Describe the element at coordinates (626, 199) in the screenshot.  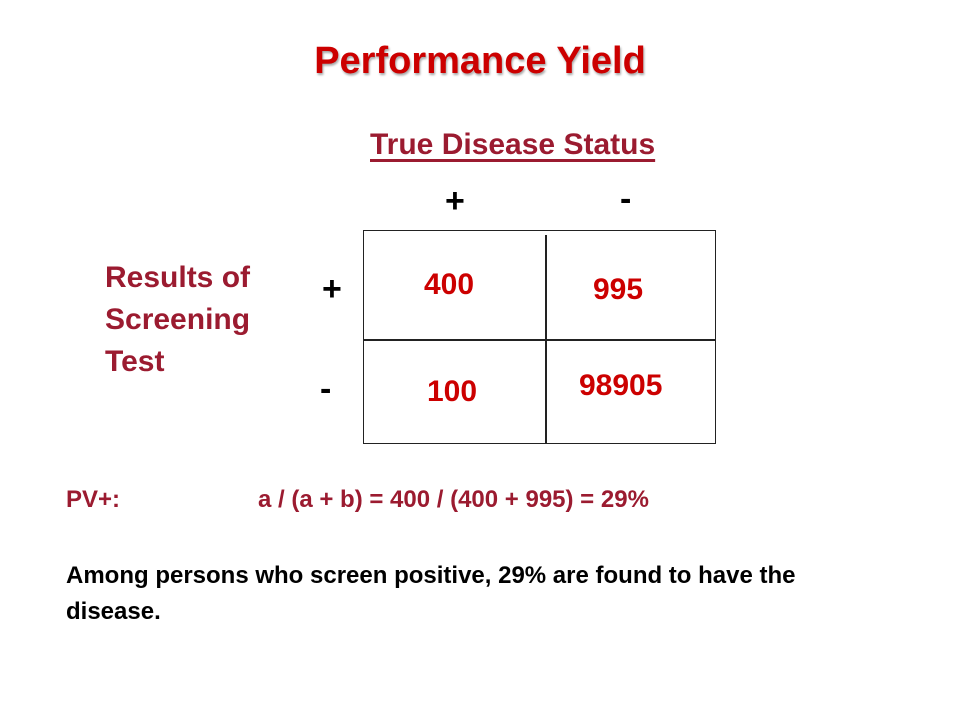
I see `column-sign-negative: -` at that location.